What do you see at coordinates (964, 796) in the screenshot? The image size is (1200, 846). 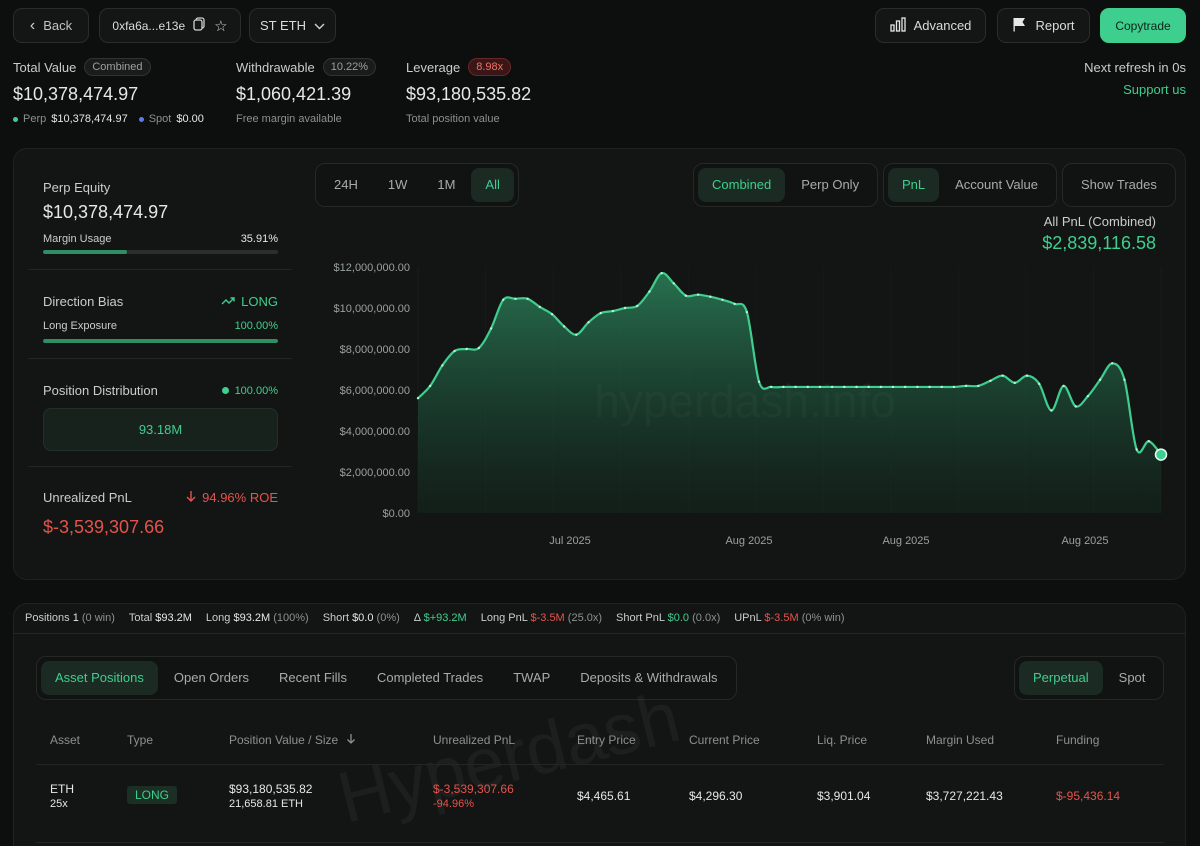 I see `row-margin-used: $3,727,221.43` at bounding box center [964, 796].